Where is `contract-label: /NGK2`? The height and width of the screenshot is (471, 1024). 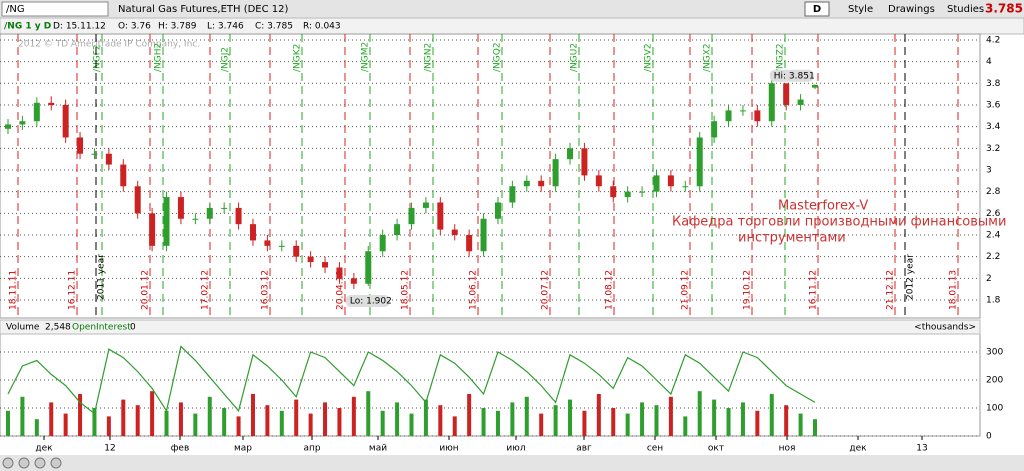
contract-label: /NGK2 is located at coordinates (298, 58).